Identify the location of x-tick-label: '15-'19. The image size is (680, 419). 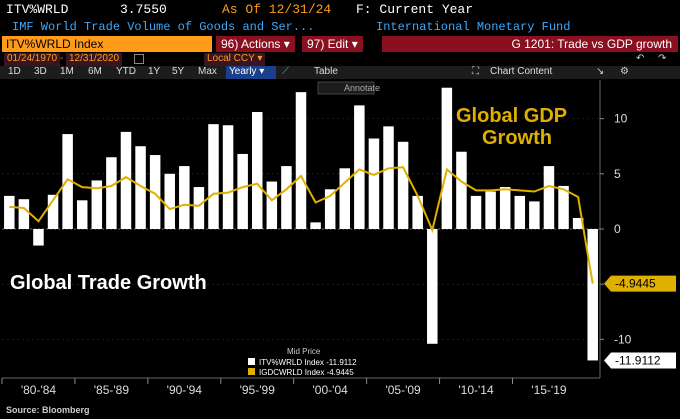
(549, 390).